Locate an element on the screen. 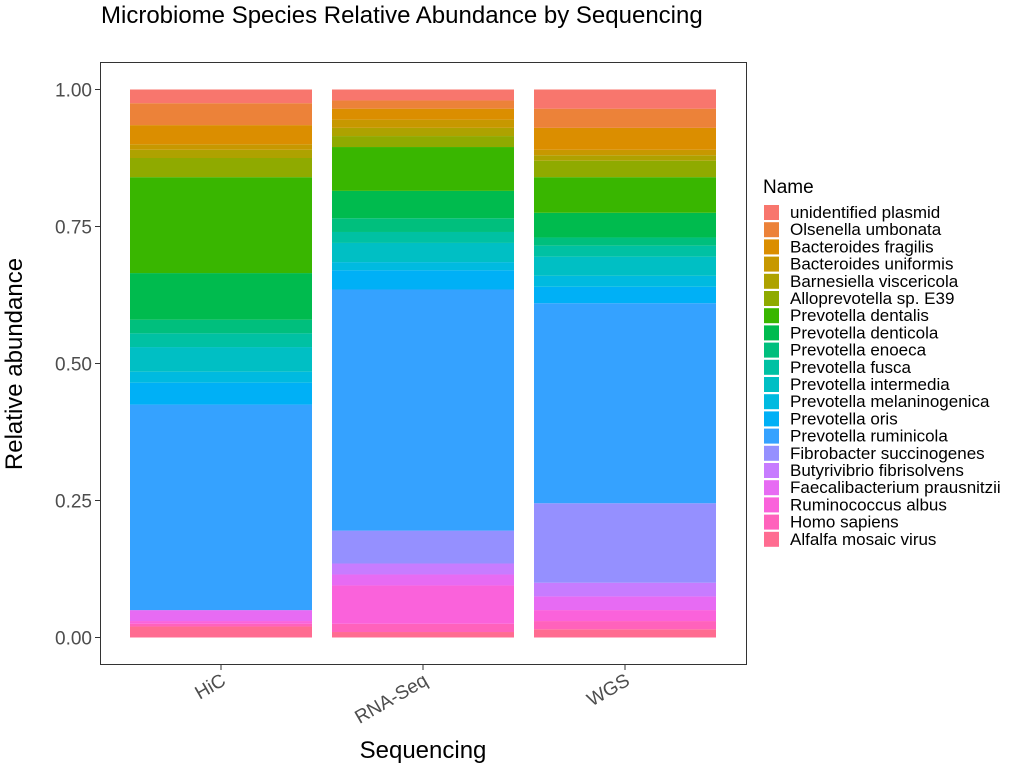 Image resolution: width=1024 pixels, height=768 pixels. y-tick-label: 0.00 is located at coordinates (73, 639).